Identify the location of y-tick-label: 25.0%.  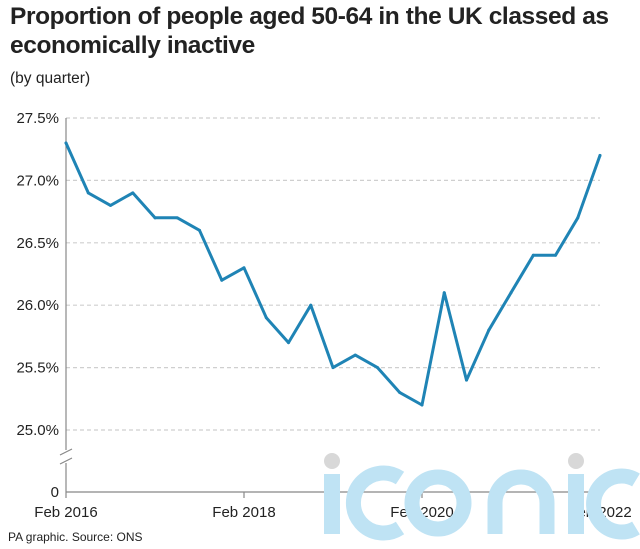
(37, 430).